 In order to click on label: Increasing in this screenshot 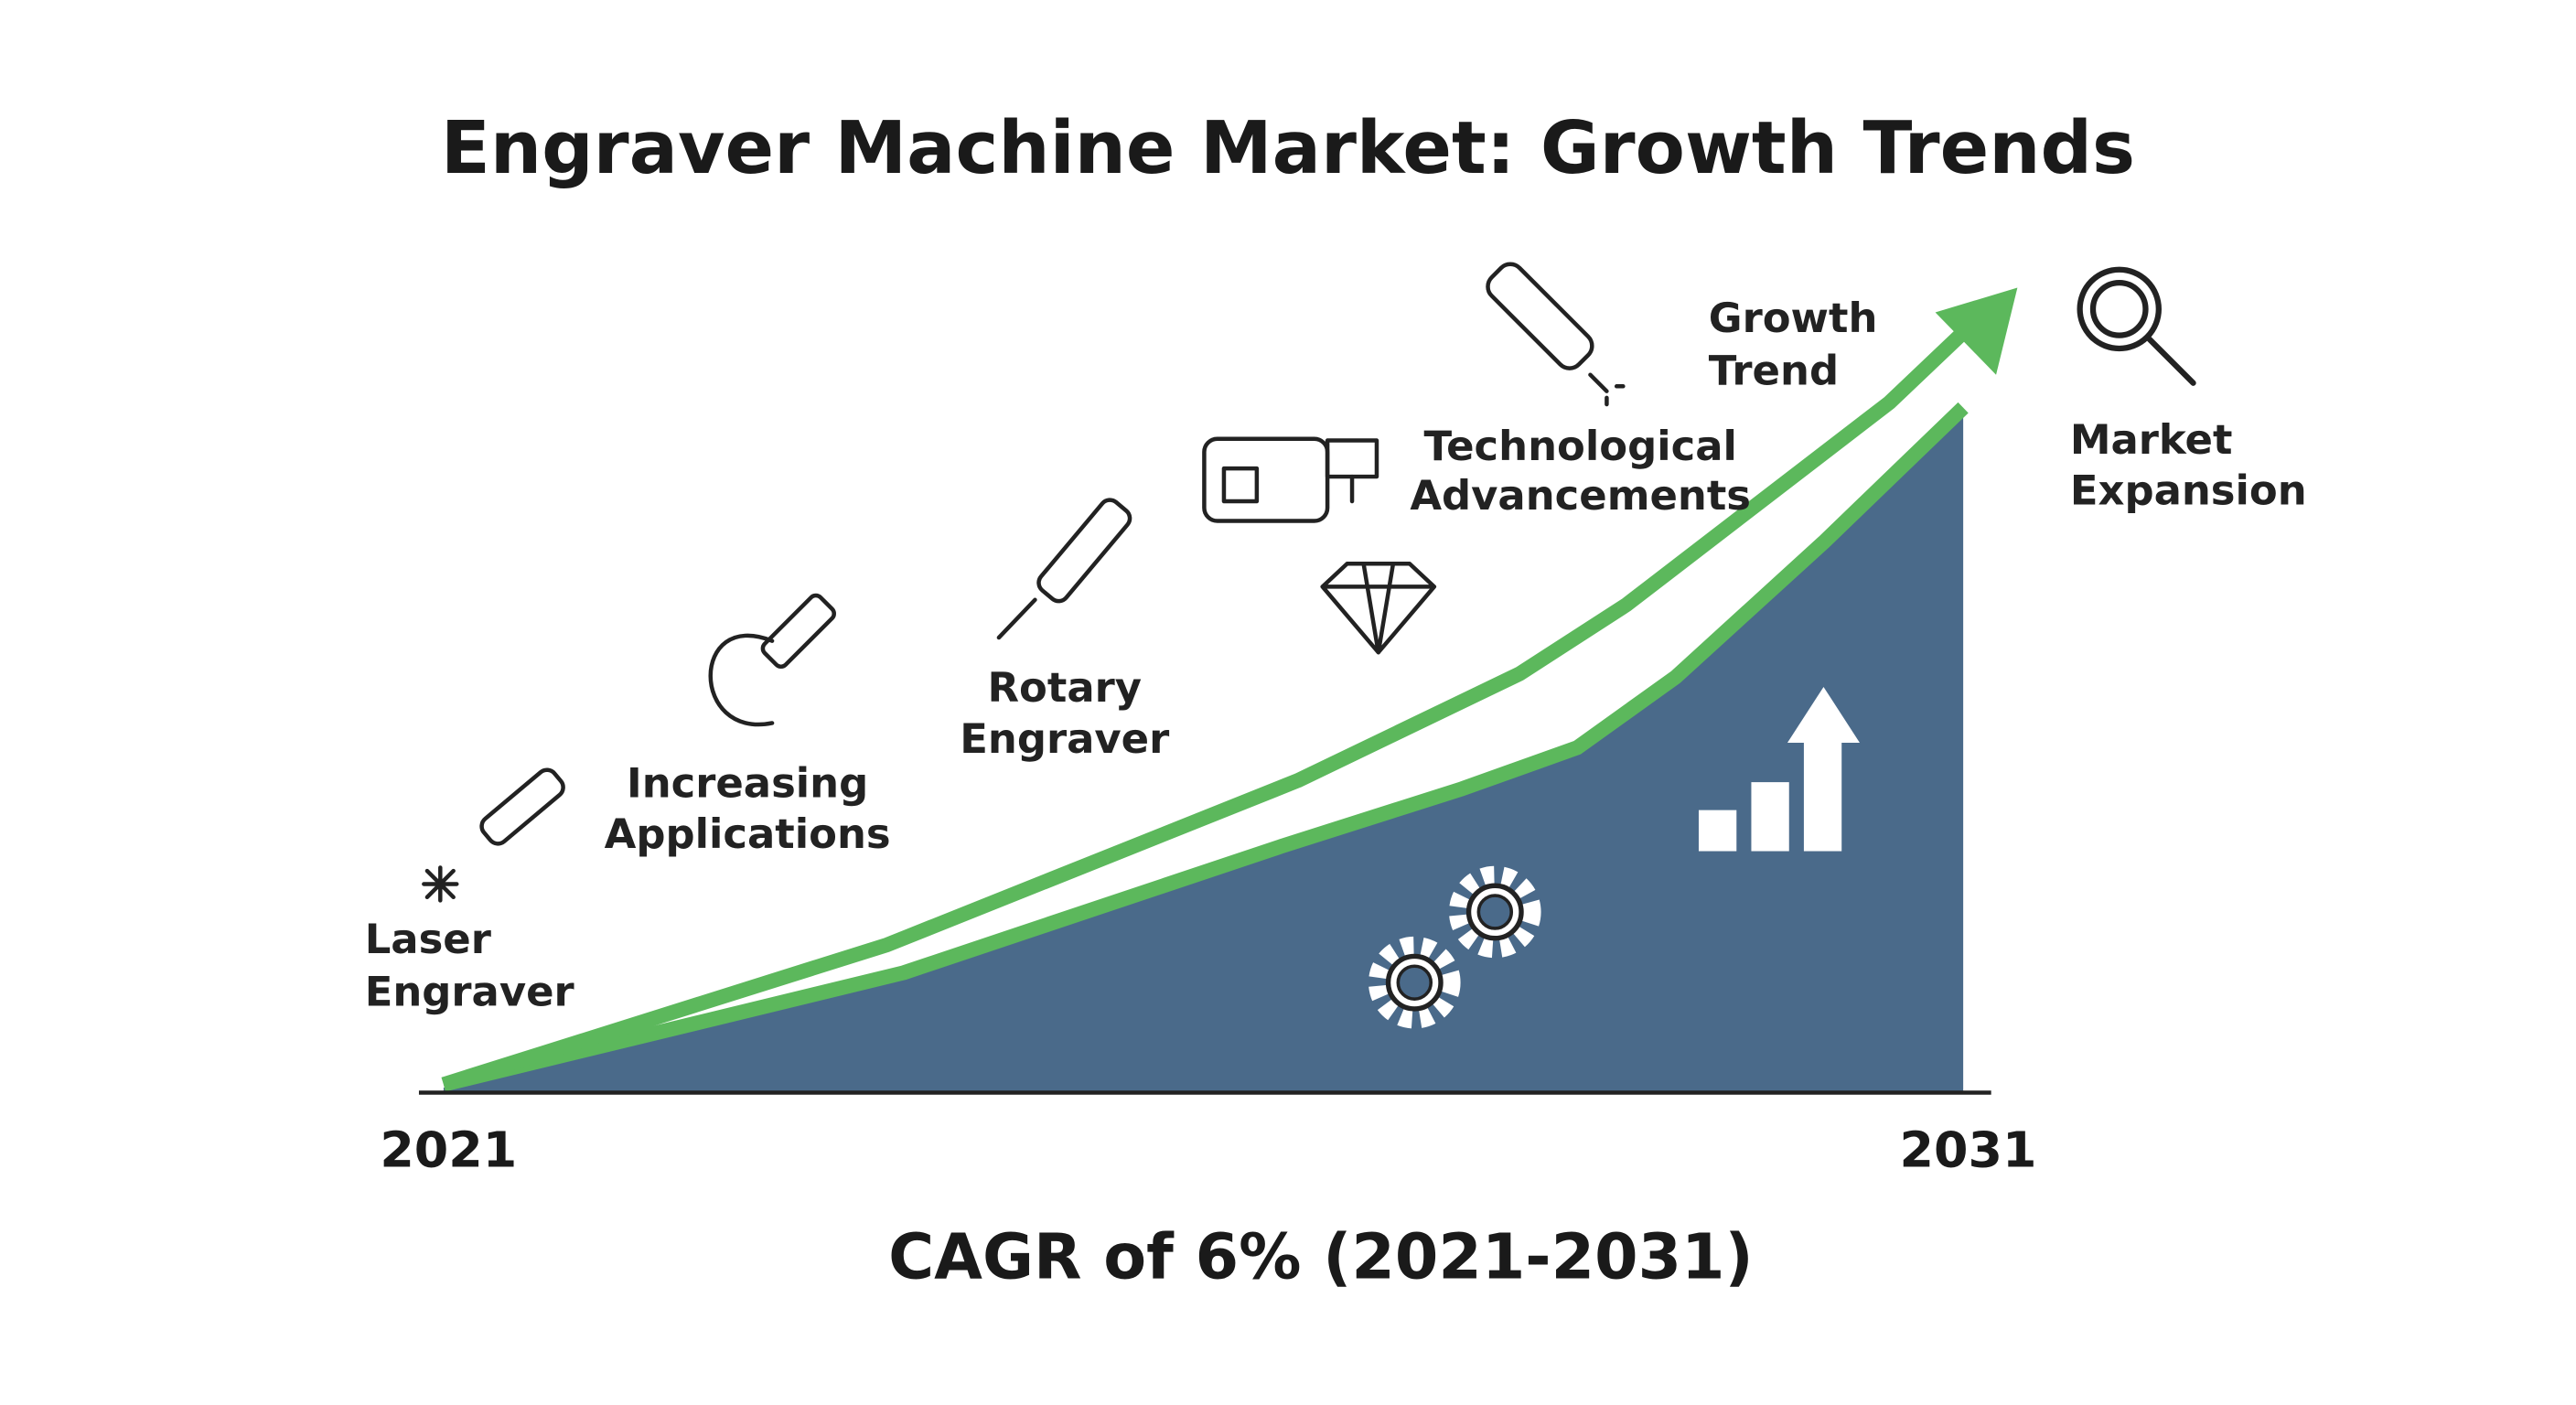, I will do `click(748, 782)`.